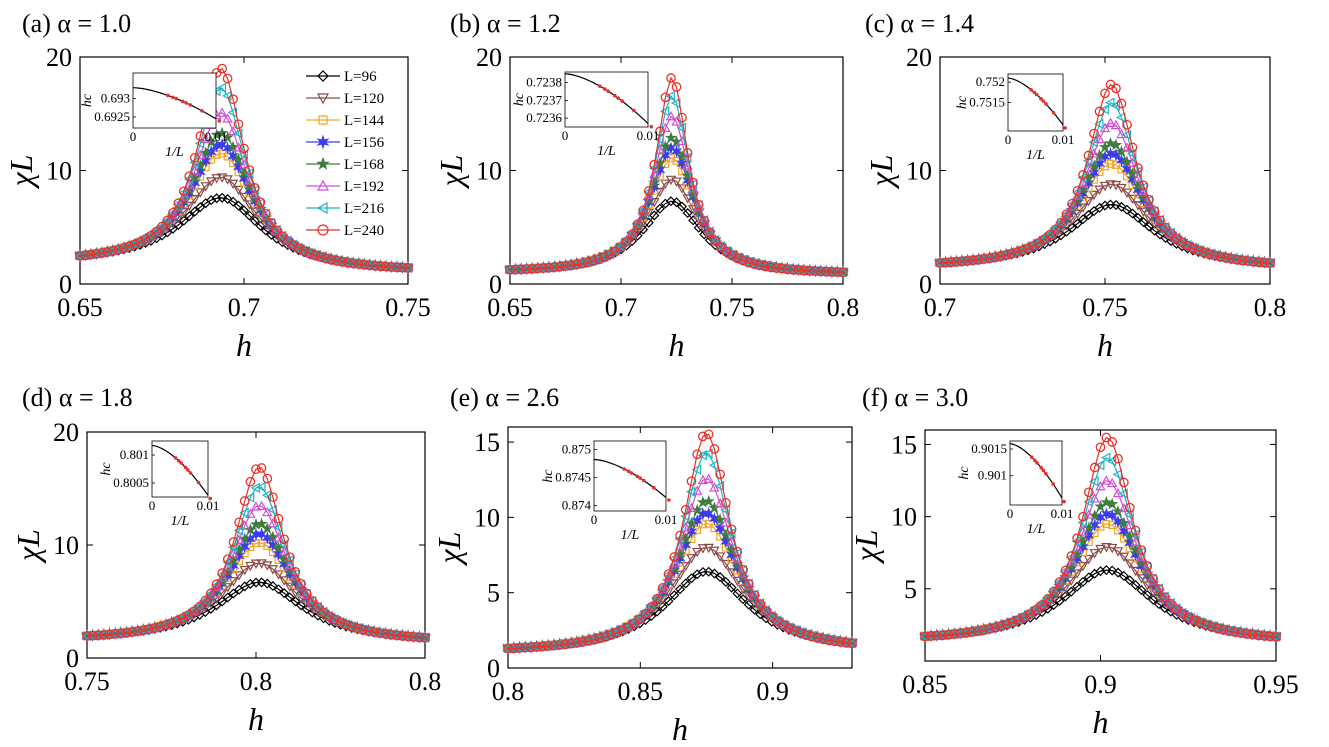 The height and width of the screenshot is (747, 1329). I want to click on x-tick-label: 0.95, so click(1276, 684).